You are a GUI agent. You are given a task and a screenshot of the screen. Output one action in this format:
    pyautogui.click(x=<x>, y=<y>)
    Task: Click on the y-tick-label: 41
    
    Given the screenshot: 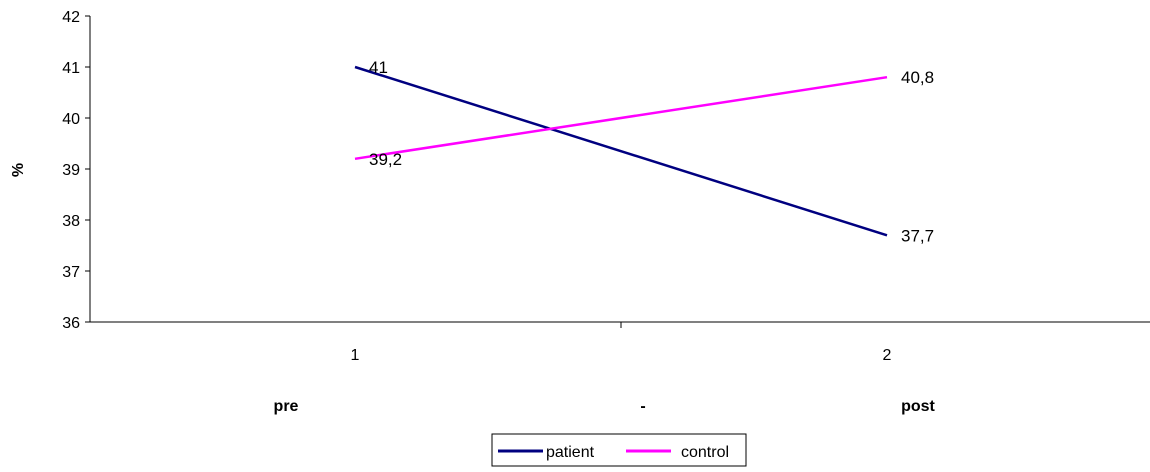 What is the action you would take?
    pyautogui.click(x=71, y=68)
    